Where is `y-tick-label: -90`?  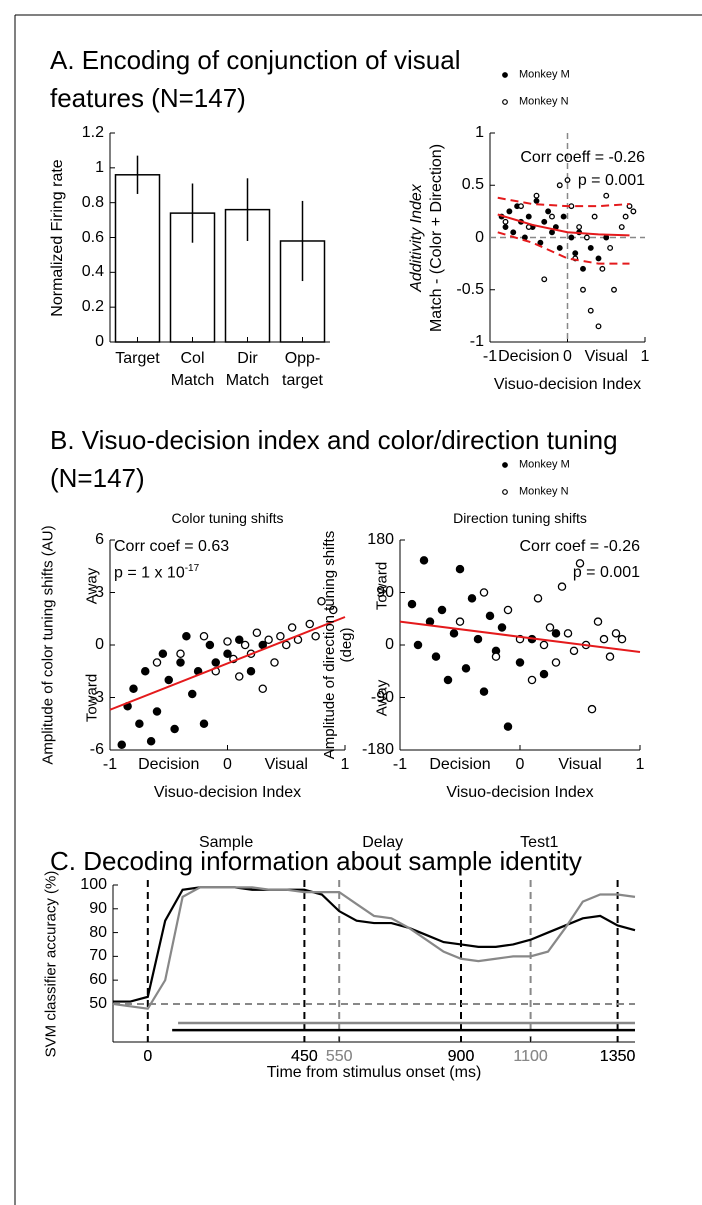
y-tick-label: -90 is located at coordinates (382, 697).